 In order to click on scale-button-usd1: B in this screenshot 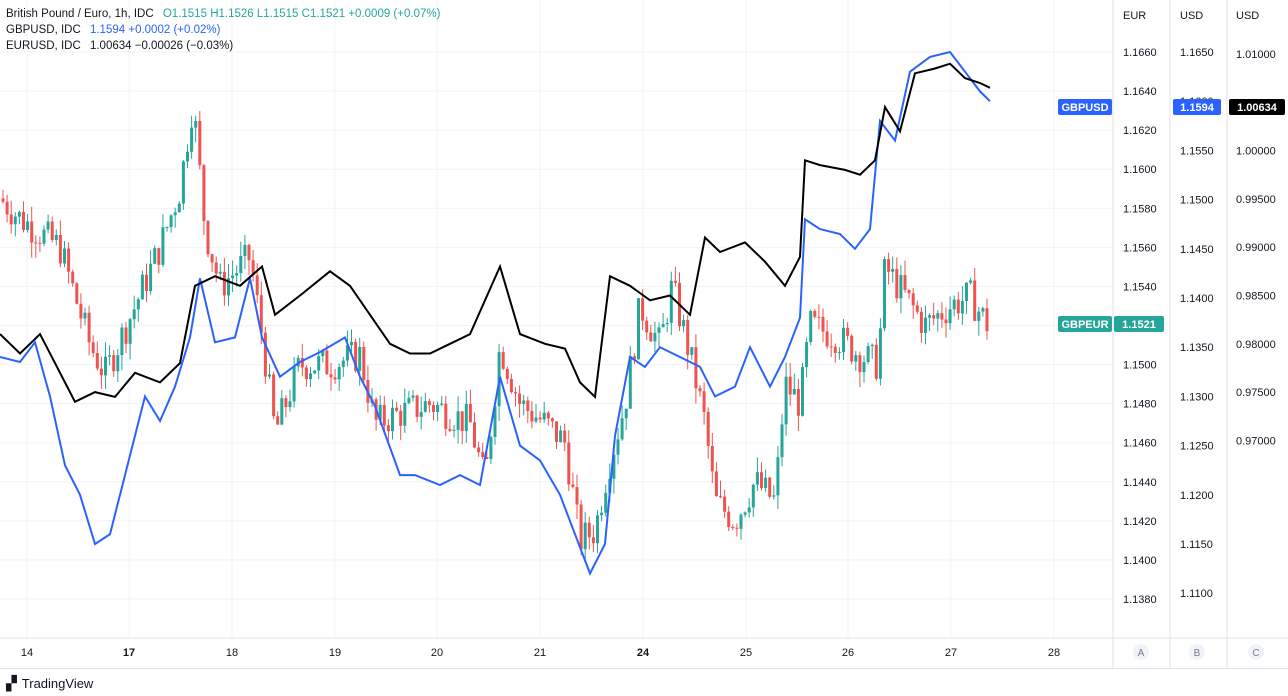, I will do `click(1197, 652)`.